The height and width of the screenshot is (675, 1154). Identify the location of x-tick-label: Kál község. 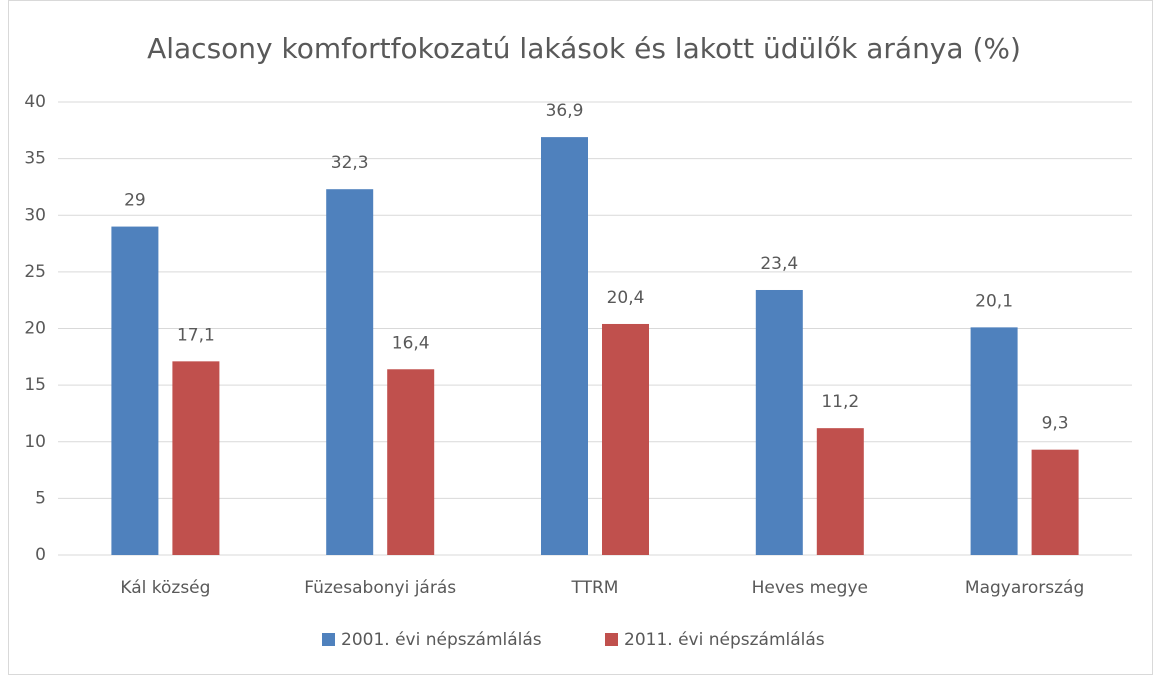
(165, 588).